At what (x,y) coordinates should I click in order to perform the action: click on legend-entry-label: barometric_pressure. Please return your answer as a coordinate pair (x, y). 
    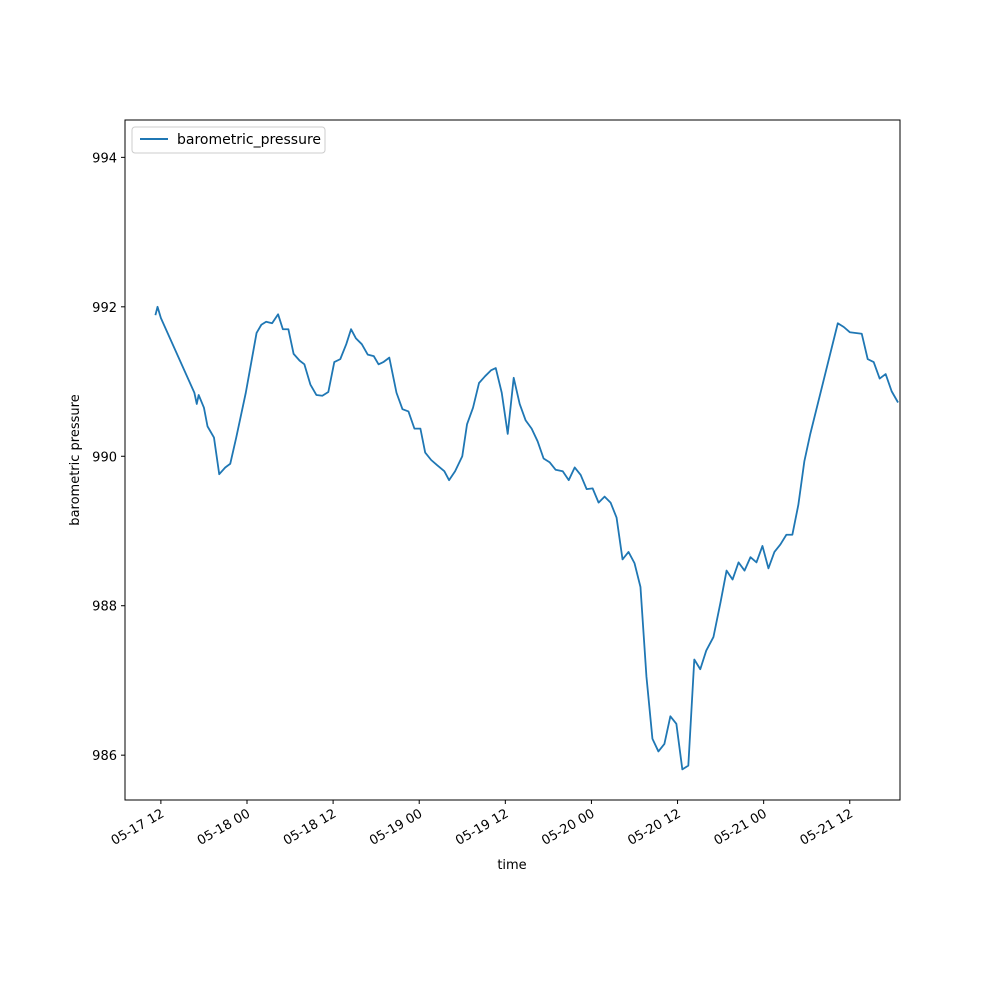
    Looking at the image, I should click on (249, 140).